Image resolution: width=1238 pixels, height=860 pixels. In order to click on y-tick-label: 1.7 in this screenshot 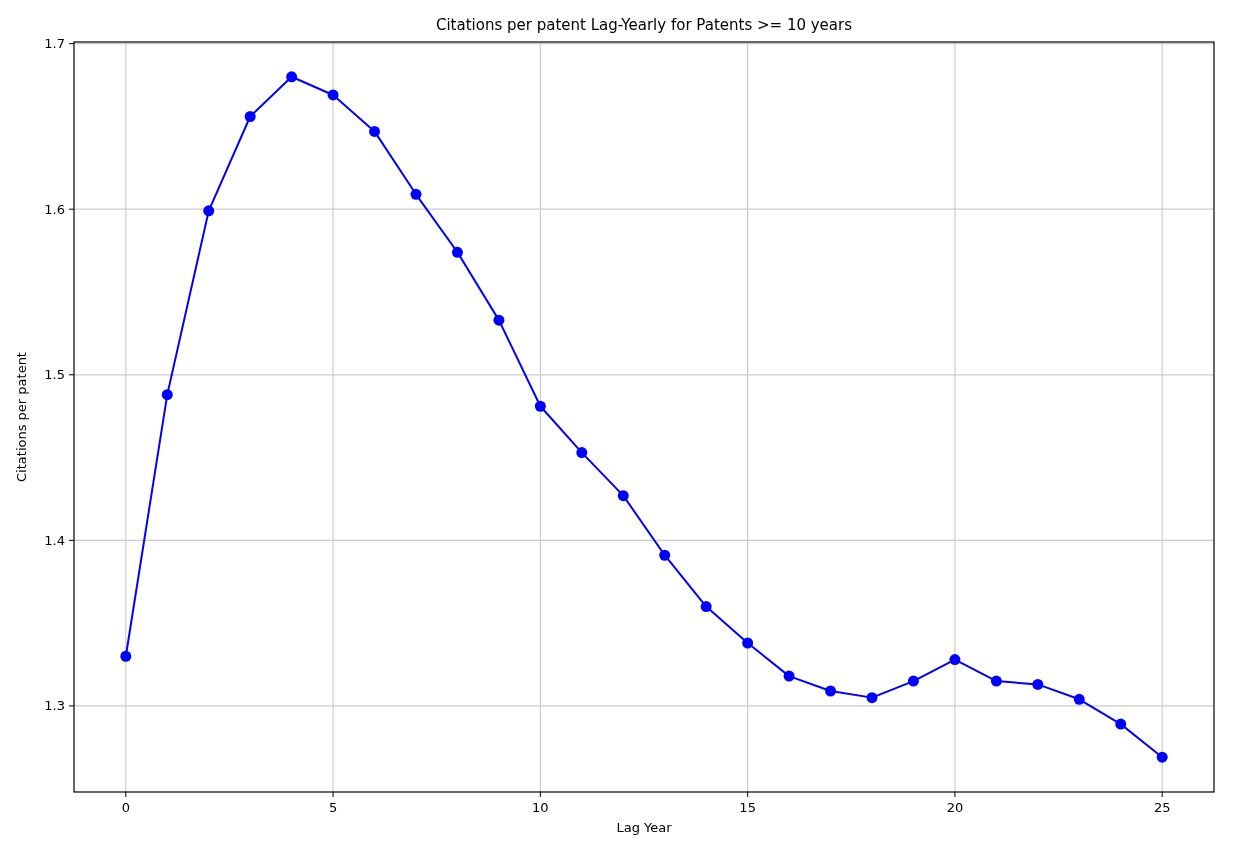, I will do `click(54, 44)`.